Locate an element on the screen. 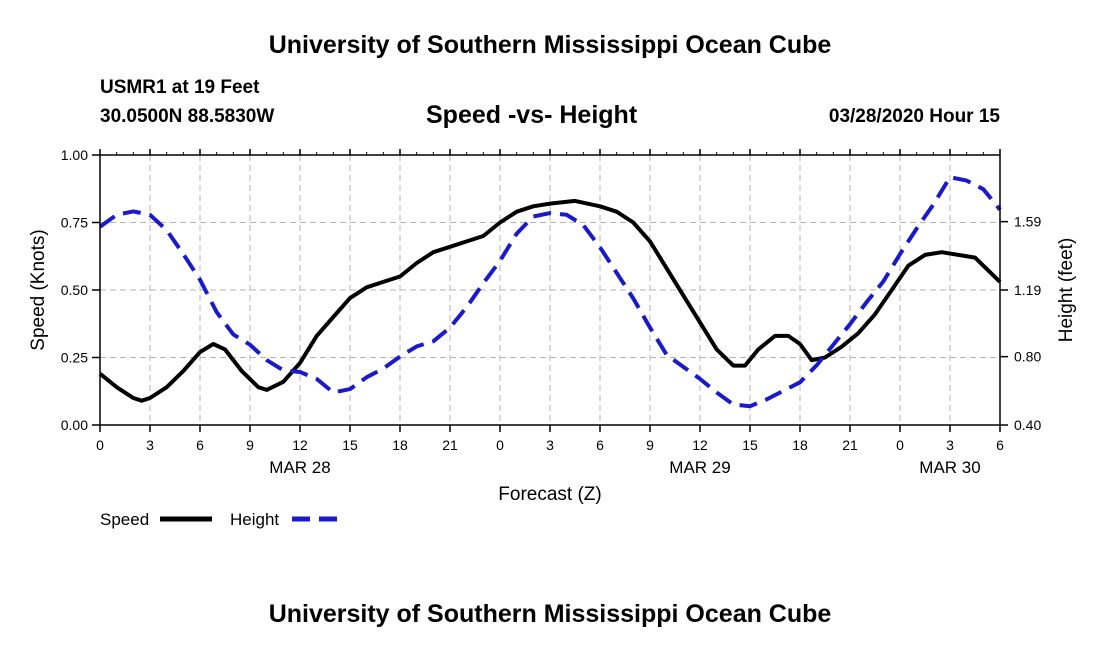  y-right-tick-label: 1.59 is located at coordinates (1027, 222).